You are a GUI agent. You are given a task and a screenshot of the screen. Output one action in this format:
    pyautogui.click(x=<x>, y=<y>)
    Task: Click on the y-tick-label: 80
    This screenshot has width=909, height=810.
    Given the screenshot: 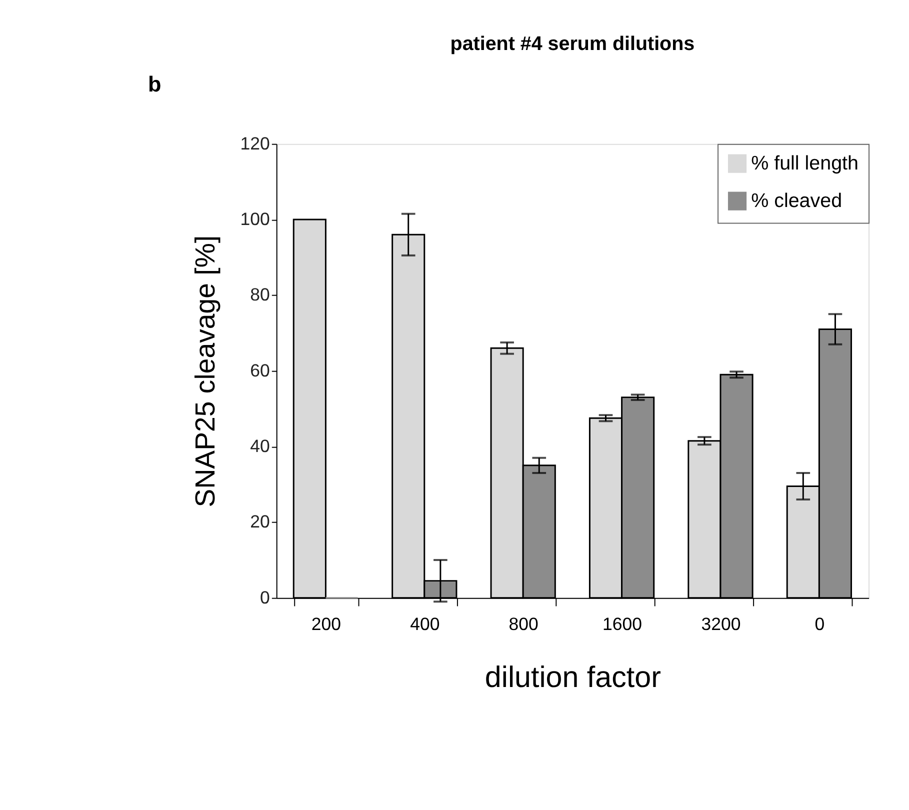 What is the action you would take?
    pyautogui.click(x=260, y=294)
    